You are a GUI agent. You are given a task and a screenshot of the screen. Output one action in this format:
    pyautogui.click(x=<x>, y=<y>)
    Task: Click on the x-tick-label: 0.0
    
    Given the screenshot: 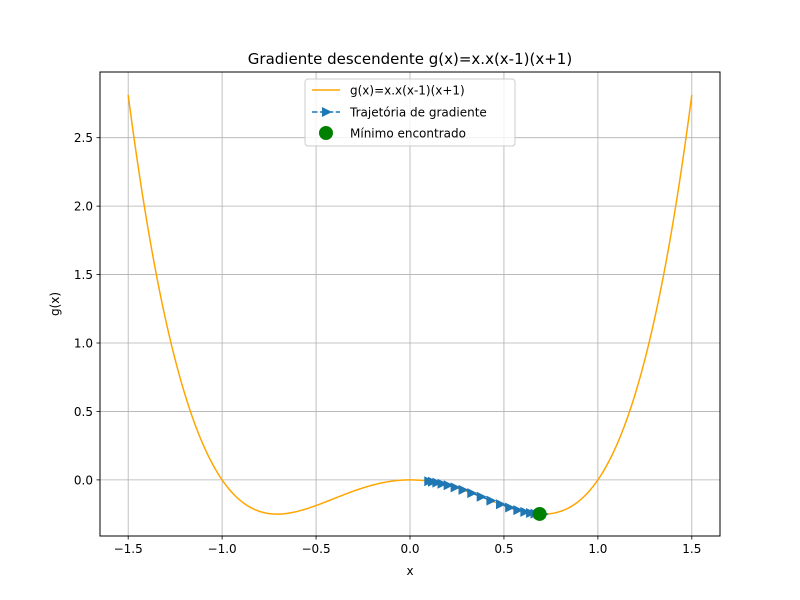 What is the action you would take?
    pyautogui.click(x=409, y=549)
    